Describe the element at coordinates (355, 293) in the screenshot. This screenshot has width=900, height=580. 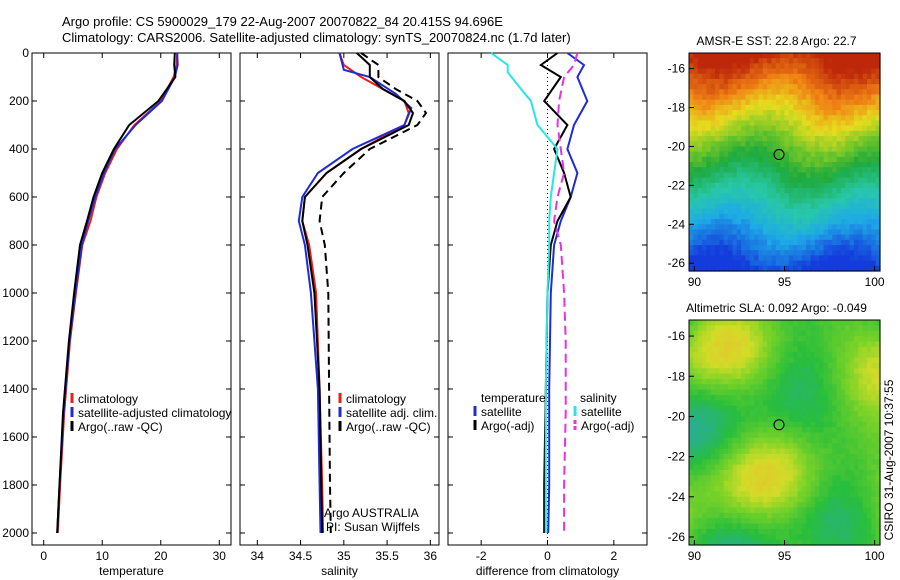
I see `series-line` at that location.